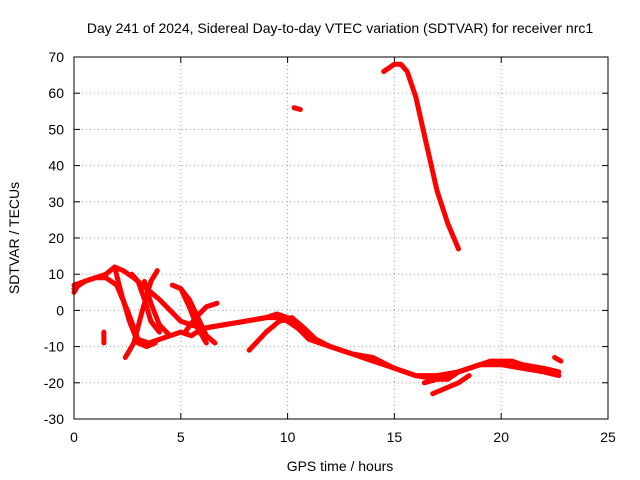 Image resolution: width=640 pixels, height=480 pixels. Describe the element at coordinates (54, 419) in the screenshot. I see `y-tick-label: -30` at that location.